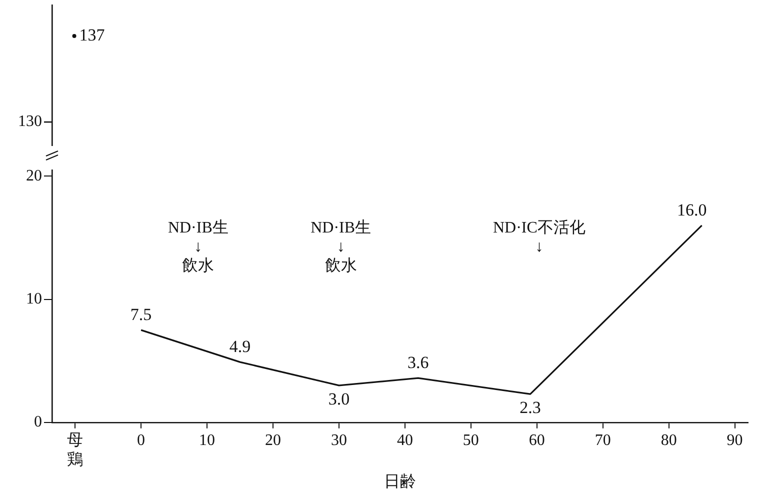 The height and width of the screenshot is (492, 762). I want to click on x-tick-label: 0, so click(141, 441).